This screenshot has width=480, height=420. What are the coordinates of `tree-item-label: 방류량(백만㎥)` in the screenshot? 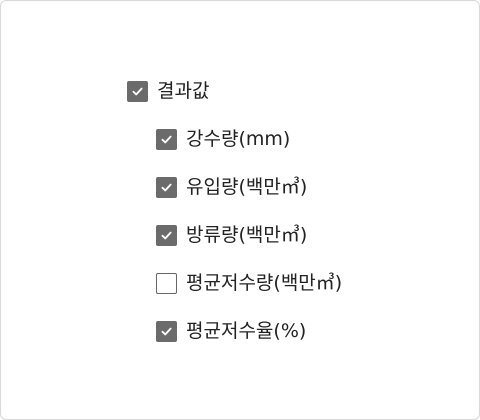 It's located at (247, 235).